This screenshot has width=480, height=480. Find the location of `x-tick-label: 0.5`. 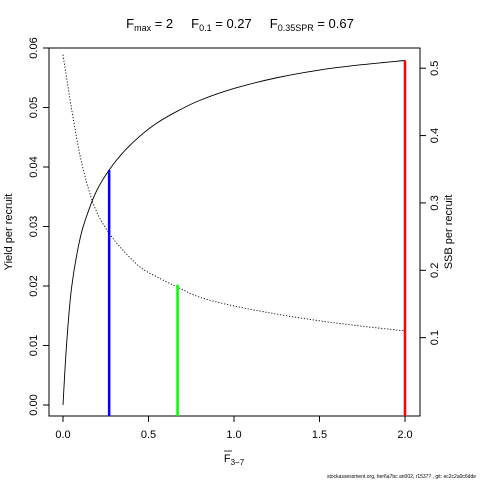

x-tick-label: 0.5 is located at coordinates (148, 435).